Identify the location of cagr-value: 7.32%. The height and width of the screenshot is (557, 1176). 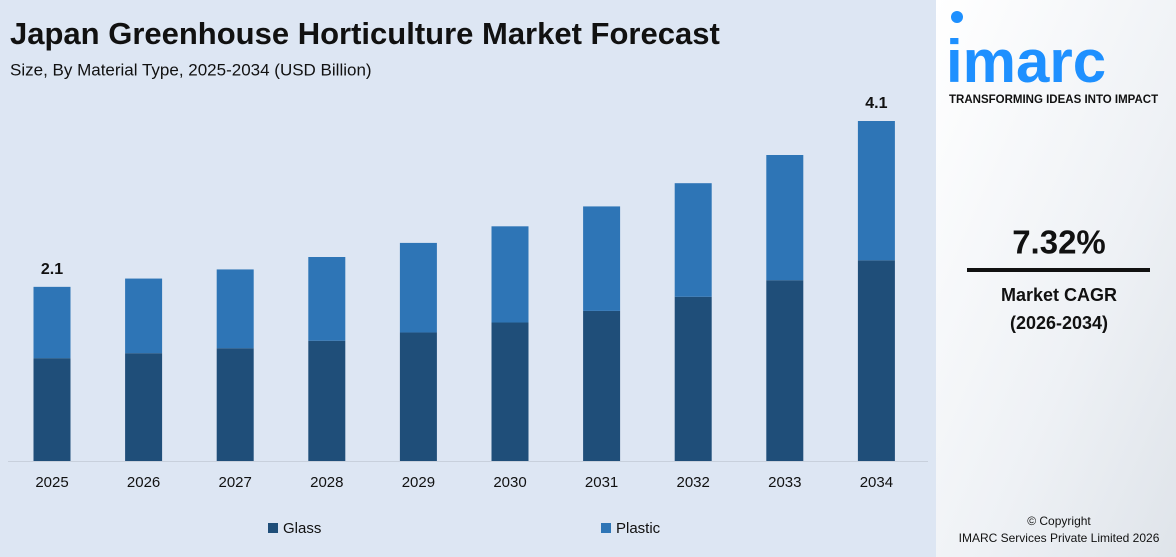
(1059, 242).